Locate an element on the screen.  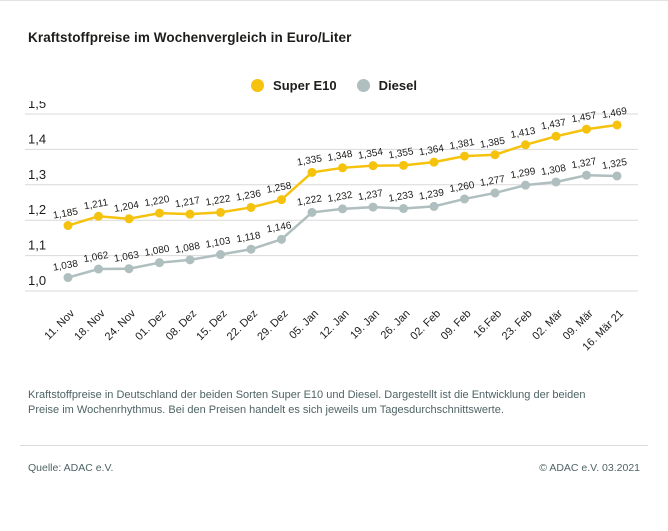
svg-text: 1,103 is located at coordinates (218, 242).